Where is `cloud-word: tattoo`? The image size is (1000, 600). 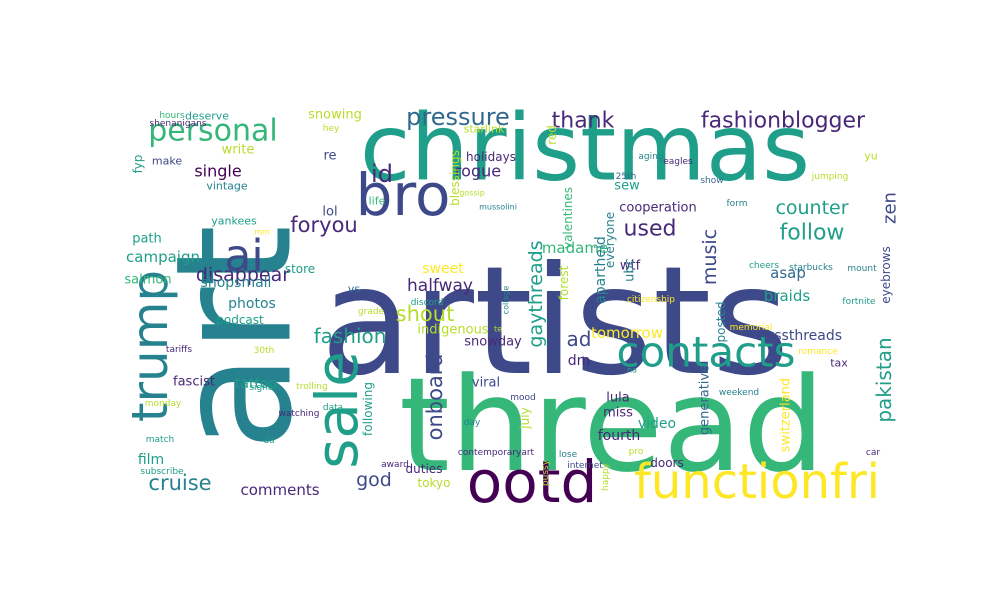
cloud-word: tattoo is located at coordinates (256, 384).